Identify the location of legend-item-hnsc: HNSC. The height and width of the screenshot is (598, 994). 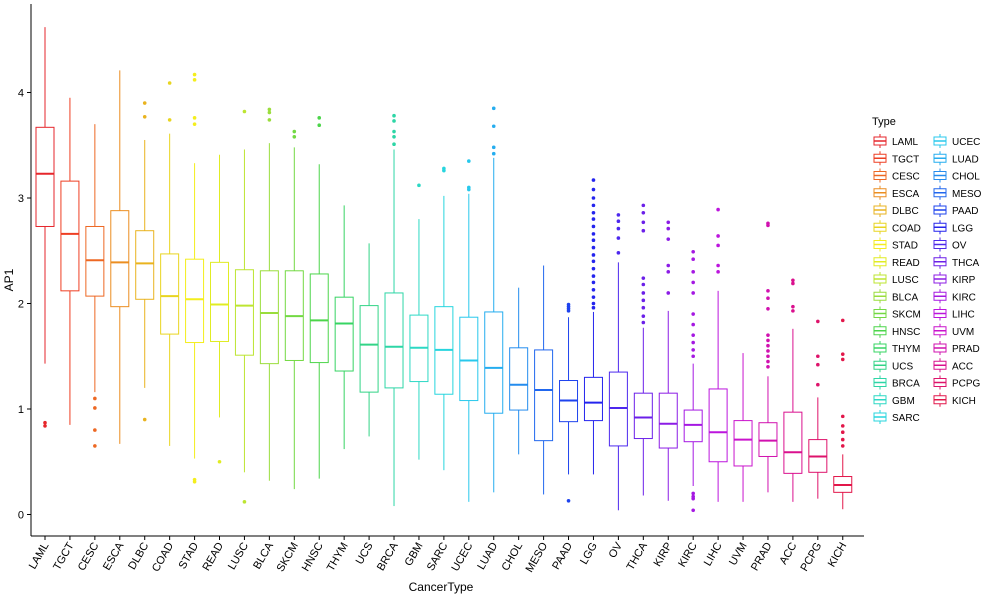
(896, 330).